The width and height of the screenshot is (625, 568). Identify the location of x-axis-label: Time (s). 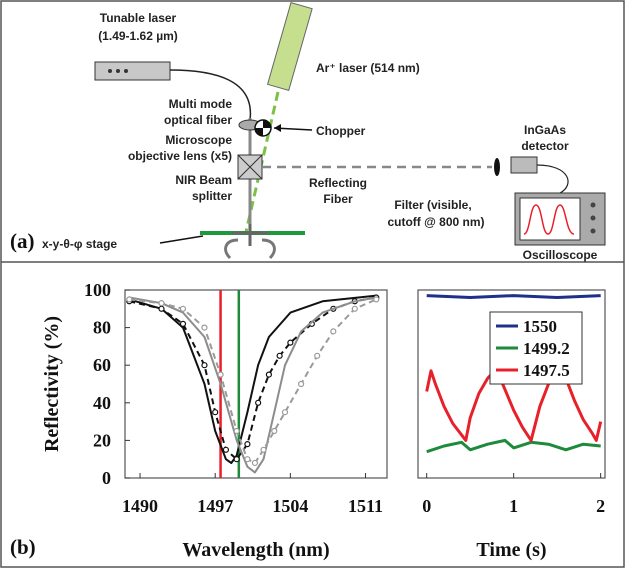
(511, 550).